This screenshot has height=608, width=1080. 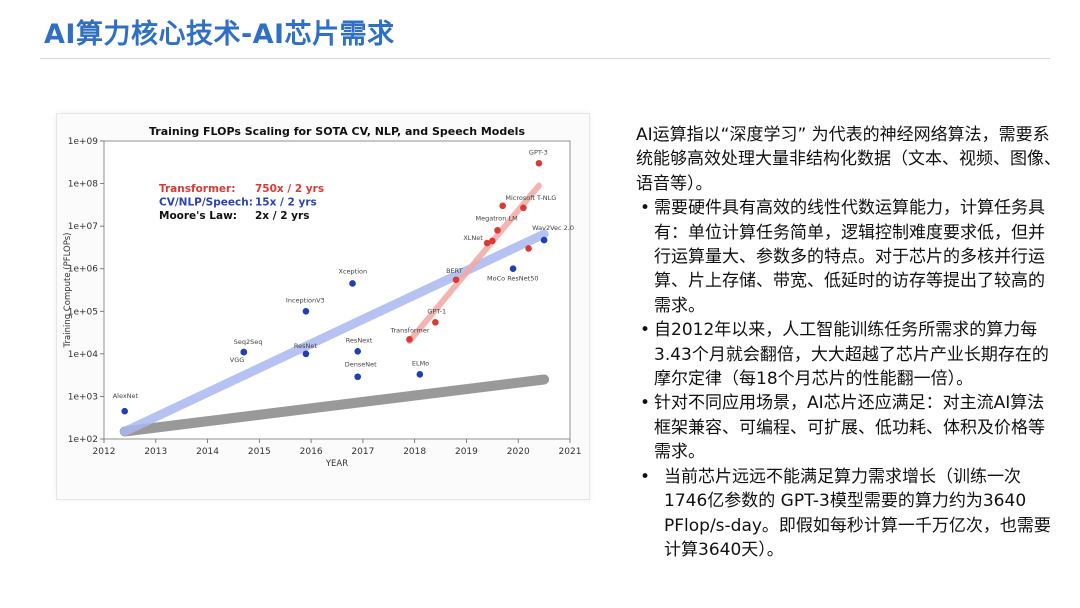 What do you see at coordinates (336, 464) in the screenshot?
I see `x-axis-label: YEAR` at bounding box center [336, 464].